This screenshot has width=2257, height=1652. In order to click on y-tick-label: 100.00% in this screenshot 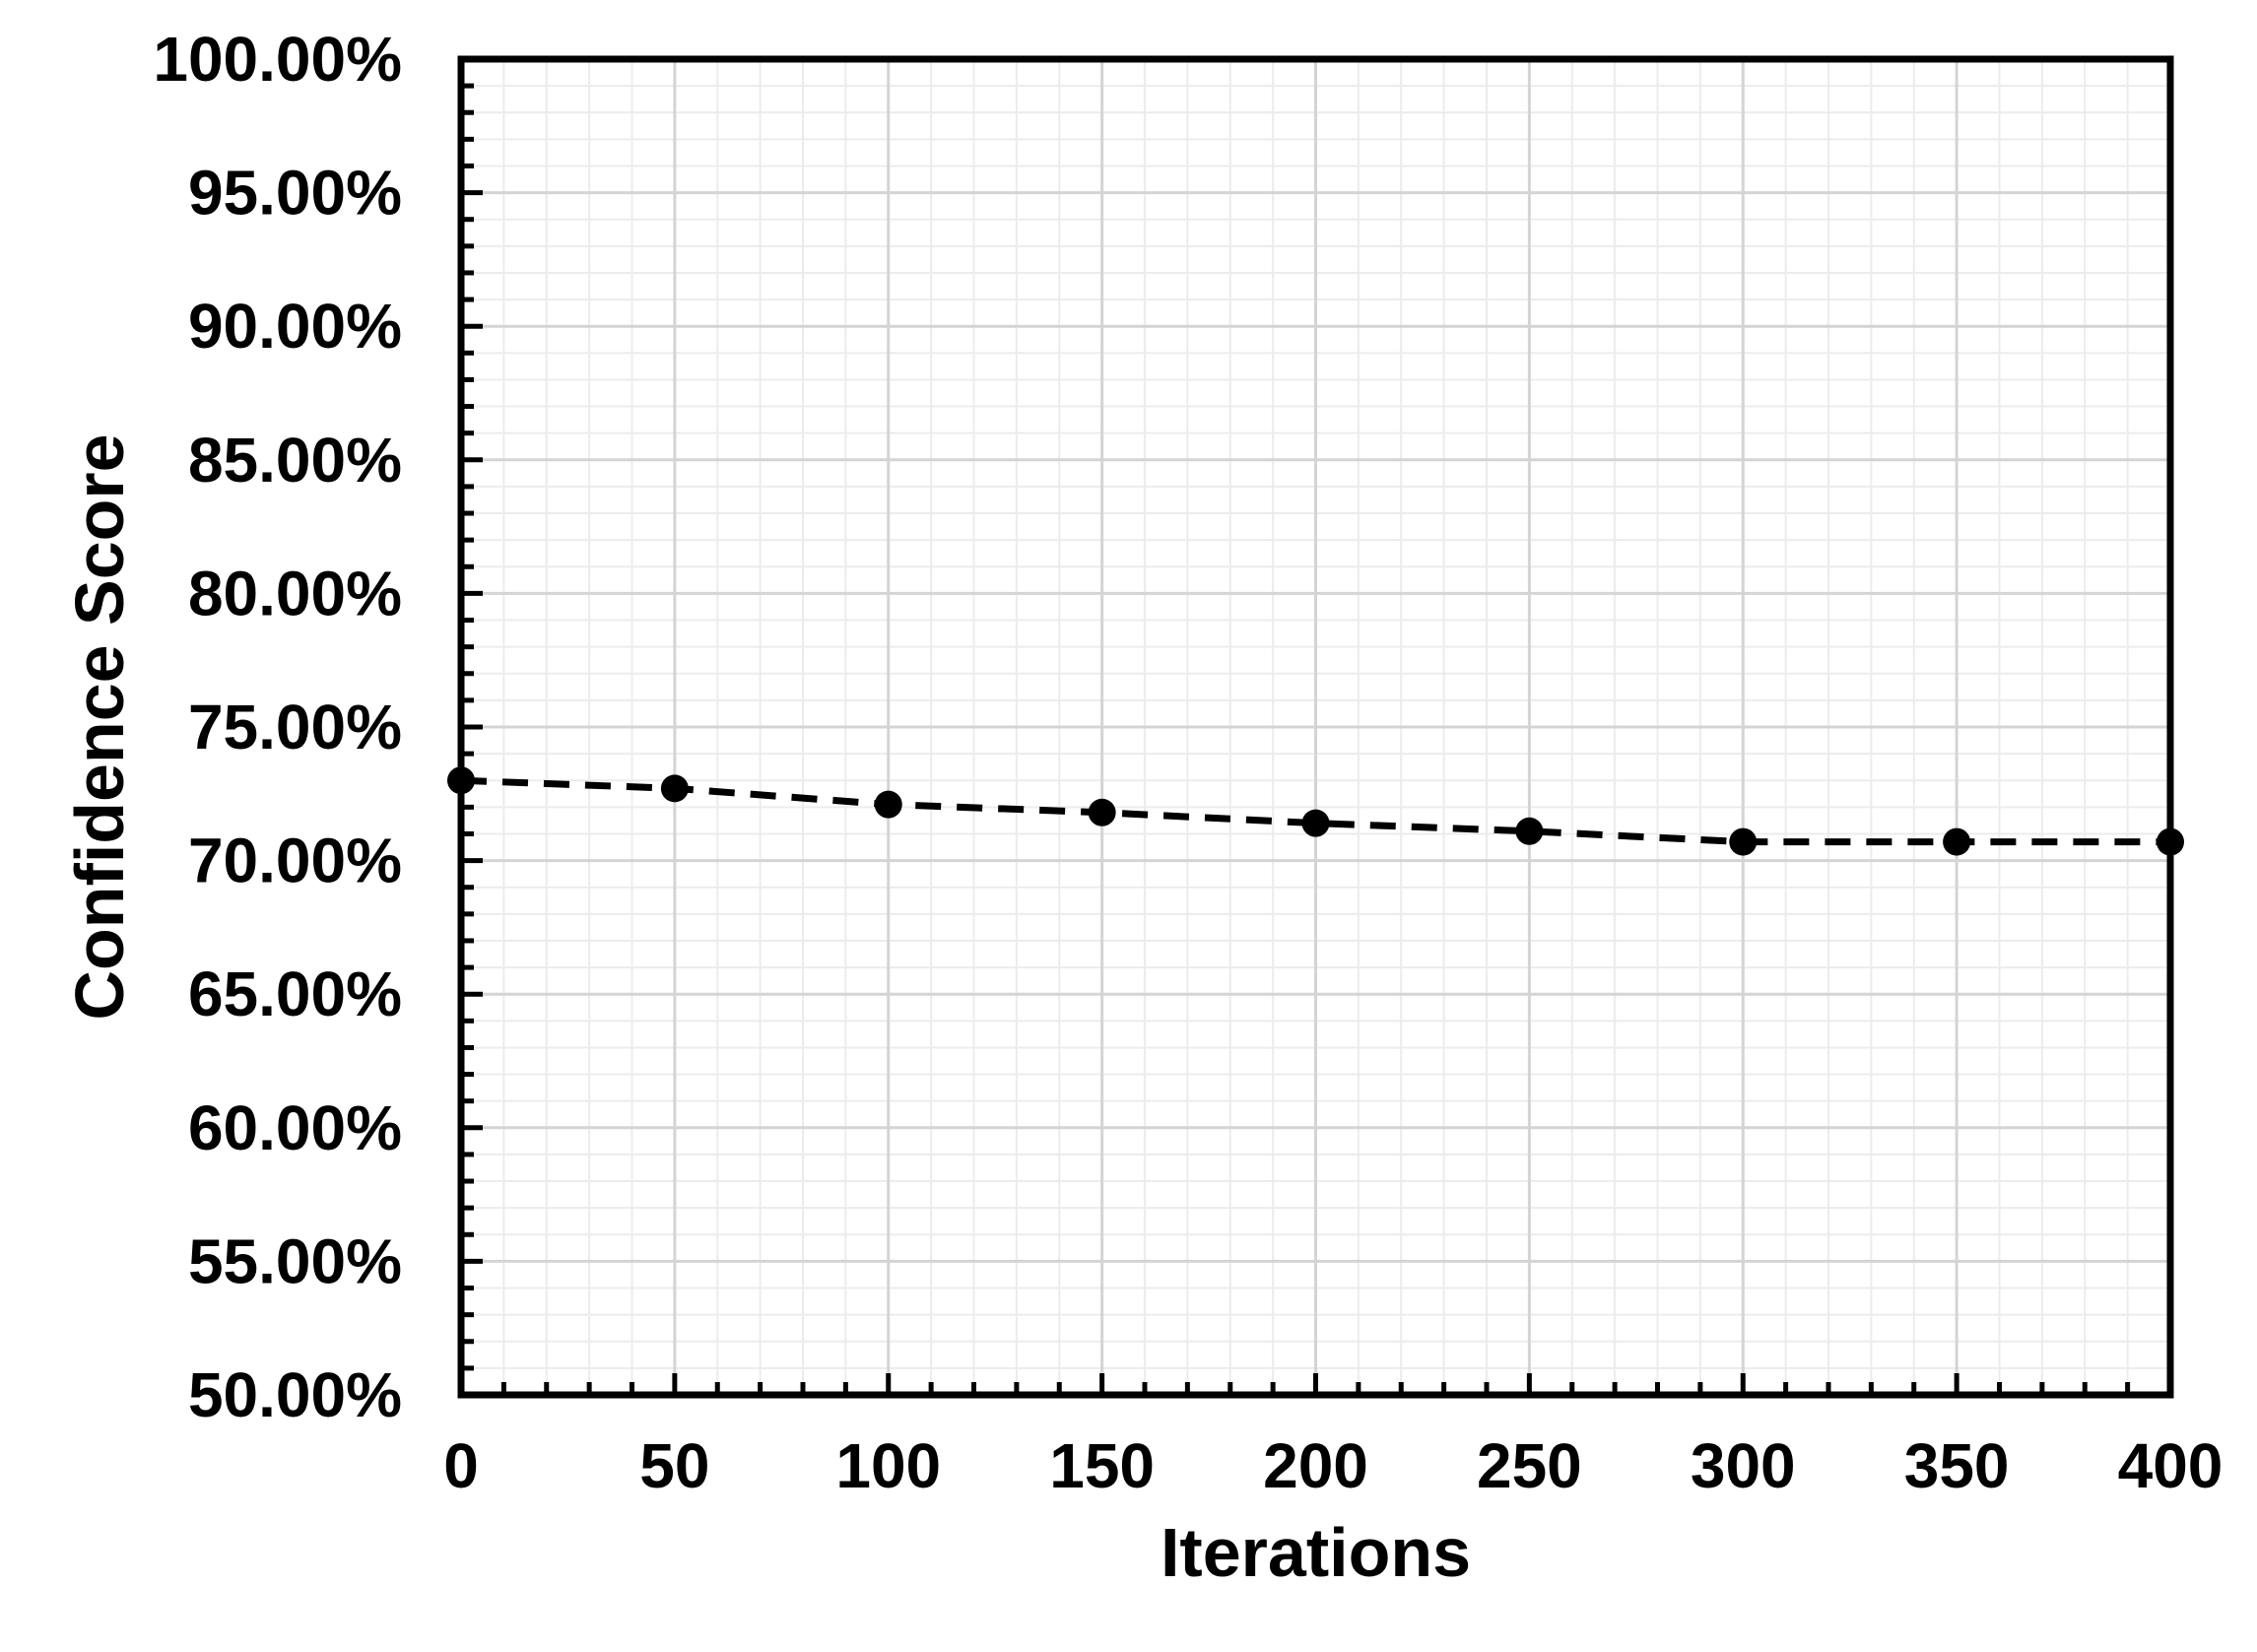, I will do `click(278, 59)`.